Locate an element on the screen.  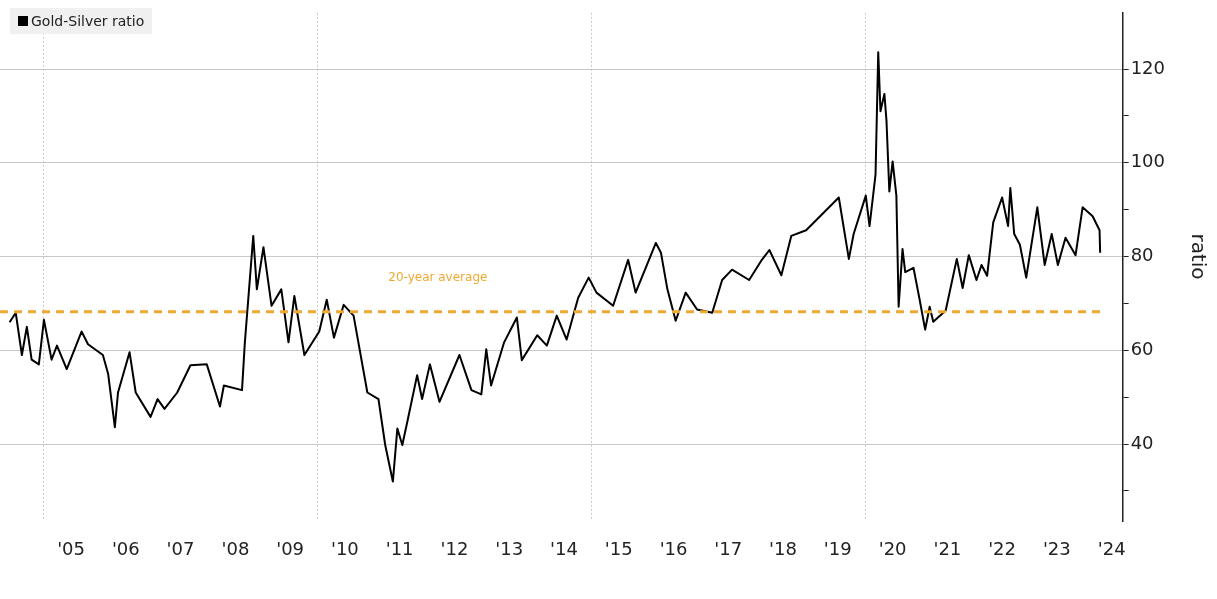
x-tick-label: '05 is located at coordinates (71, 548).